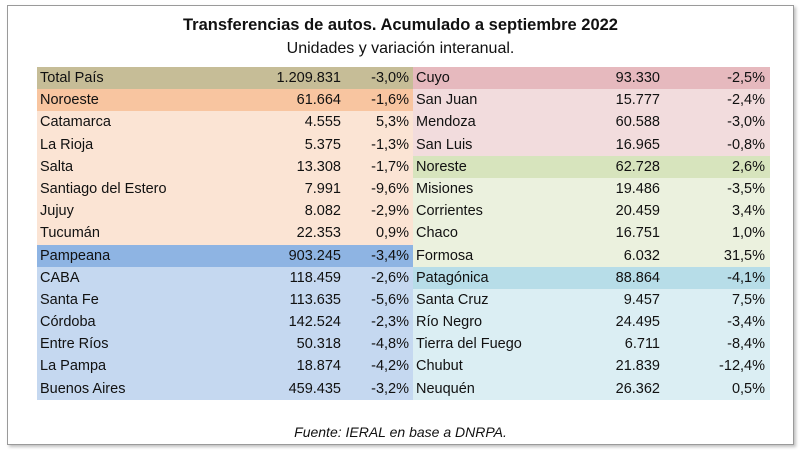  I want to click on name-cell: Noroeste, so click(69, 100).